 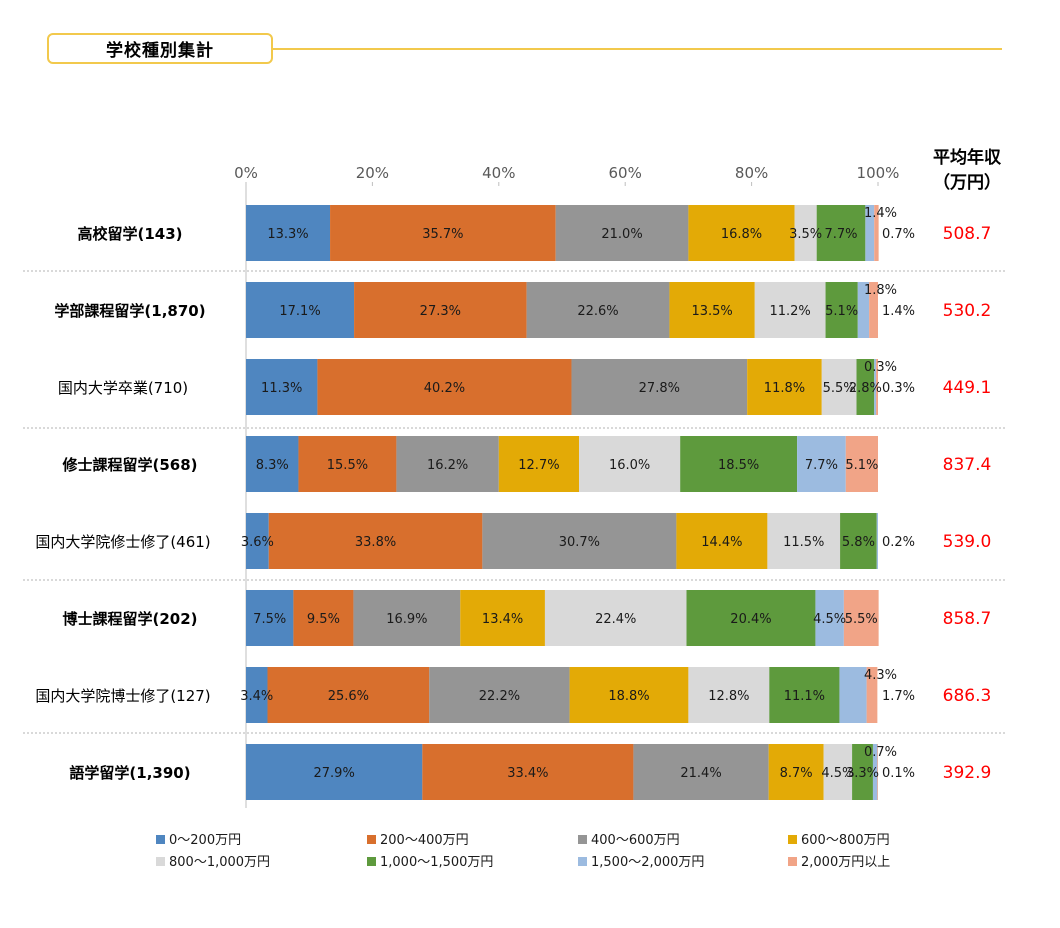 What do you see at coordinates (837, 773) in the screenshot?
I see `data-label: 4.5%` at bounding box center [837, 773].